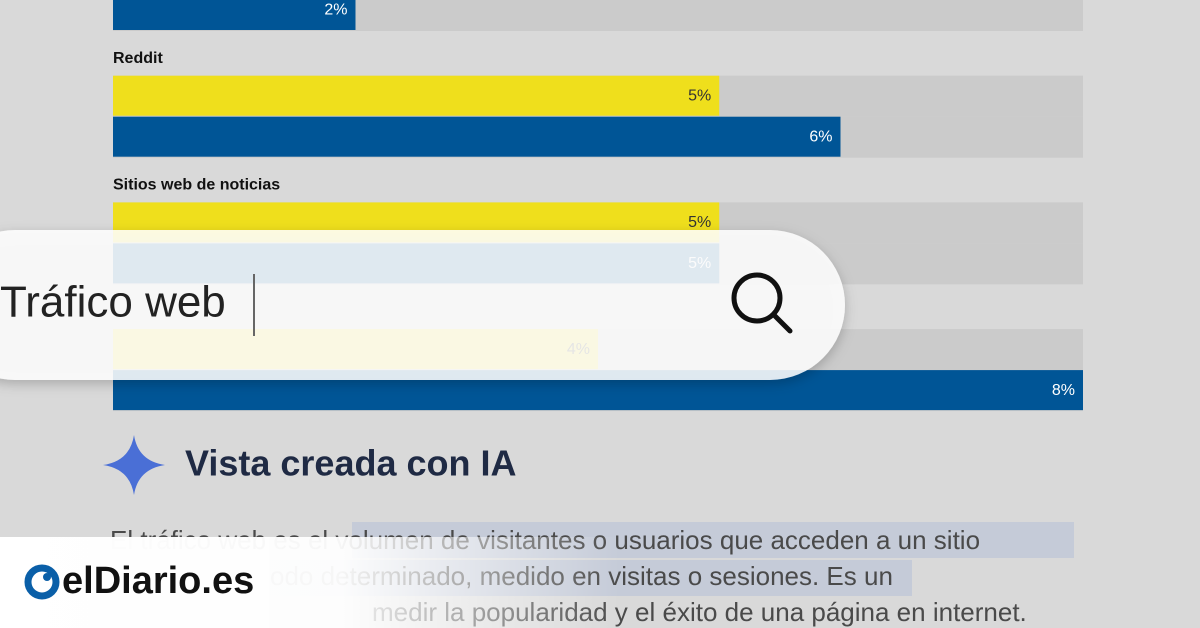 The image size is (1200, 628). What do you see at coordinates (335, 10) in the screenshot?
I see `value-label: 2%` at bounding box center [335, 10].